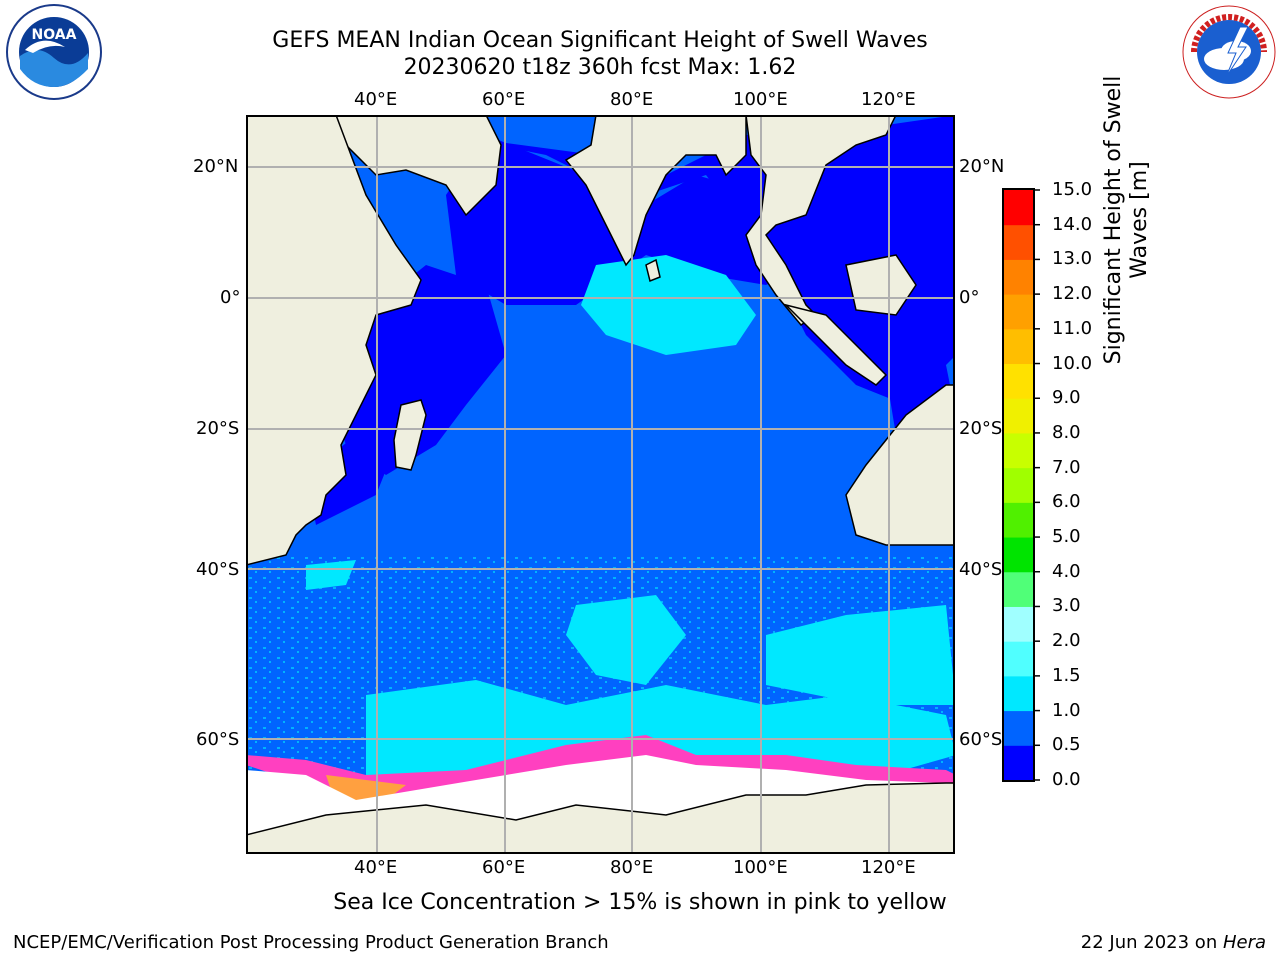 The height and width of the screenshot is (960, 1280). Describe the element at coordinates (1066, 398) in the screenshot. I see `colorbar-tick-label: 9.0` at that location.